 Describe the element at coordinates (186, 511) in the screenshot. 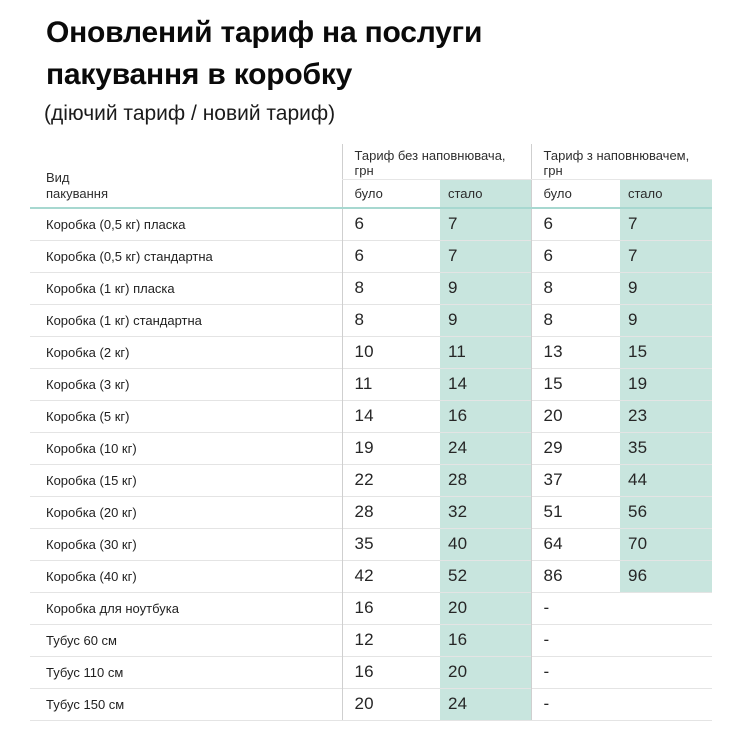

I see `packaging-type-cell: Коробка (20 кг)` at that location.